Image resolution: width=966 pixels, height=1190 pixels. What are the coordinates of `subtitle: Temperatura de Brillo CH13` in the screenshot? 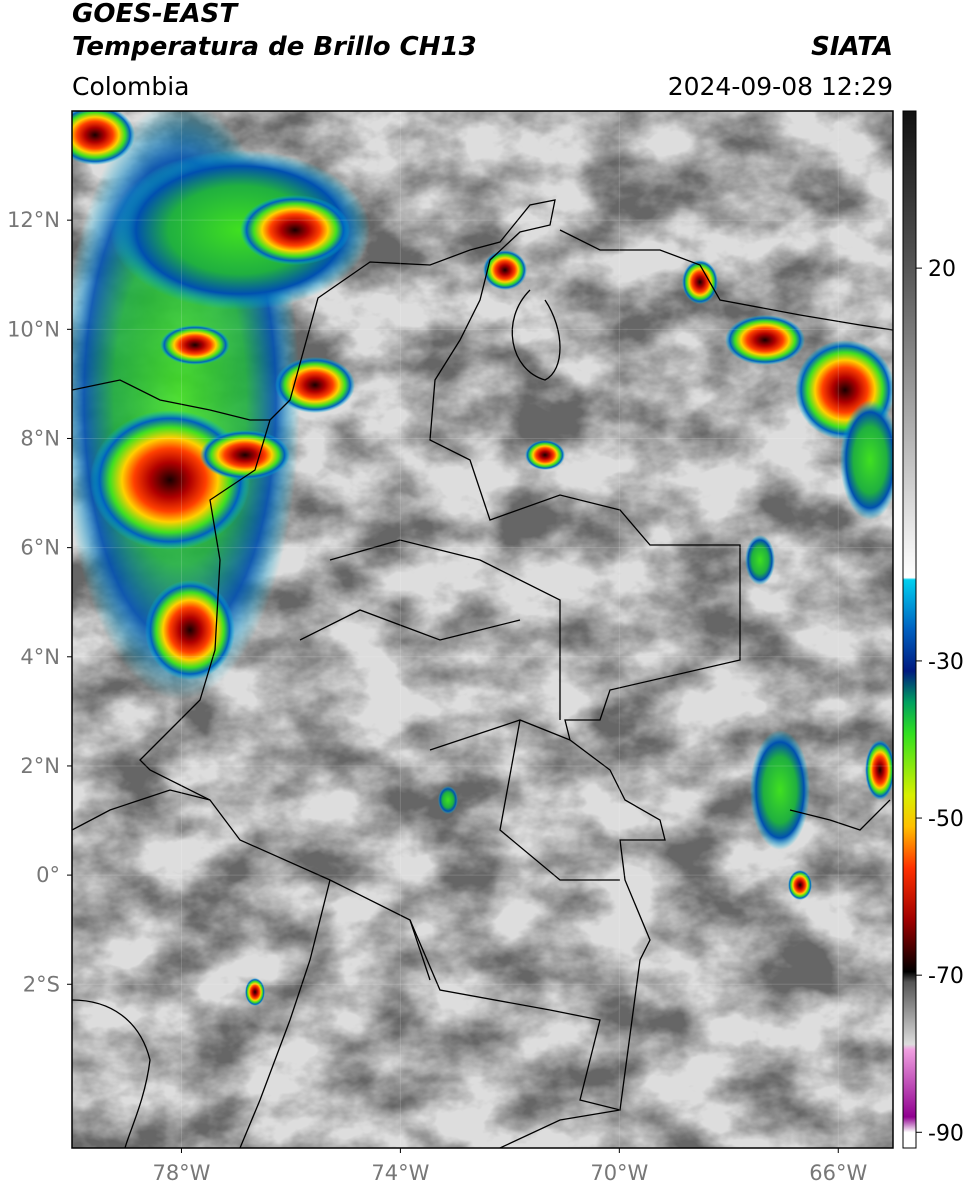 It's located at (274, 47).